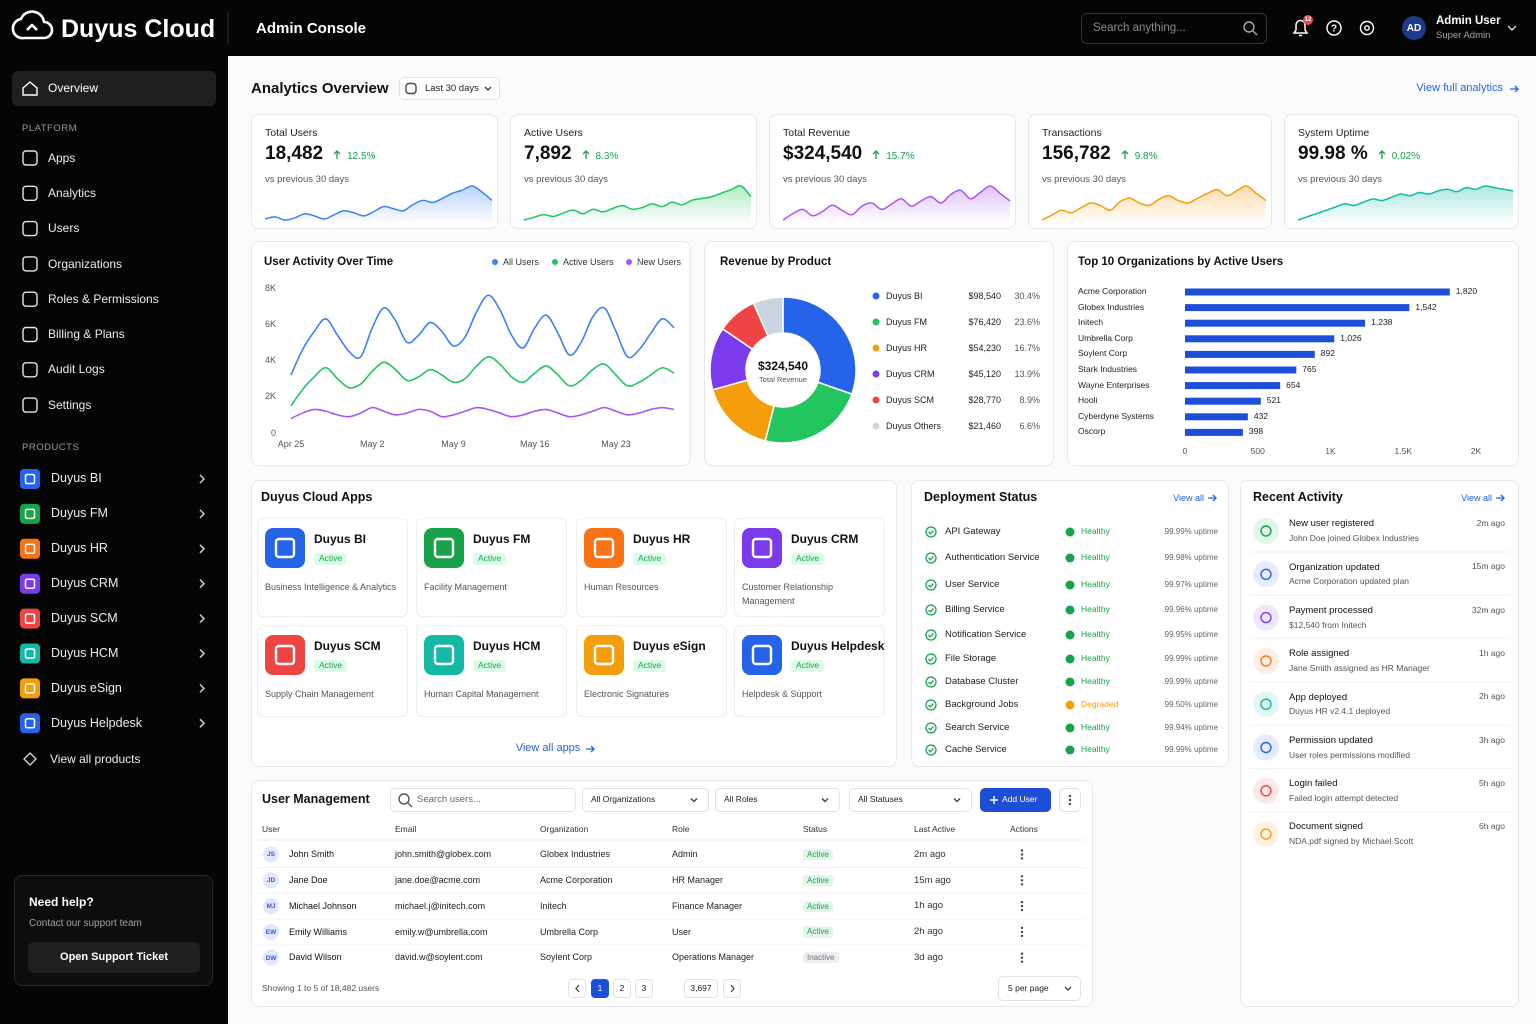 This screenshot has height=1024, width=1536. I want to click on app-name: Duyus HCM, so click(507, 645).